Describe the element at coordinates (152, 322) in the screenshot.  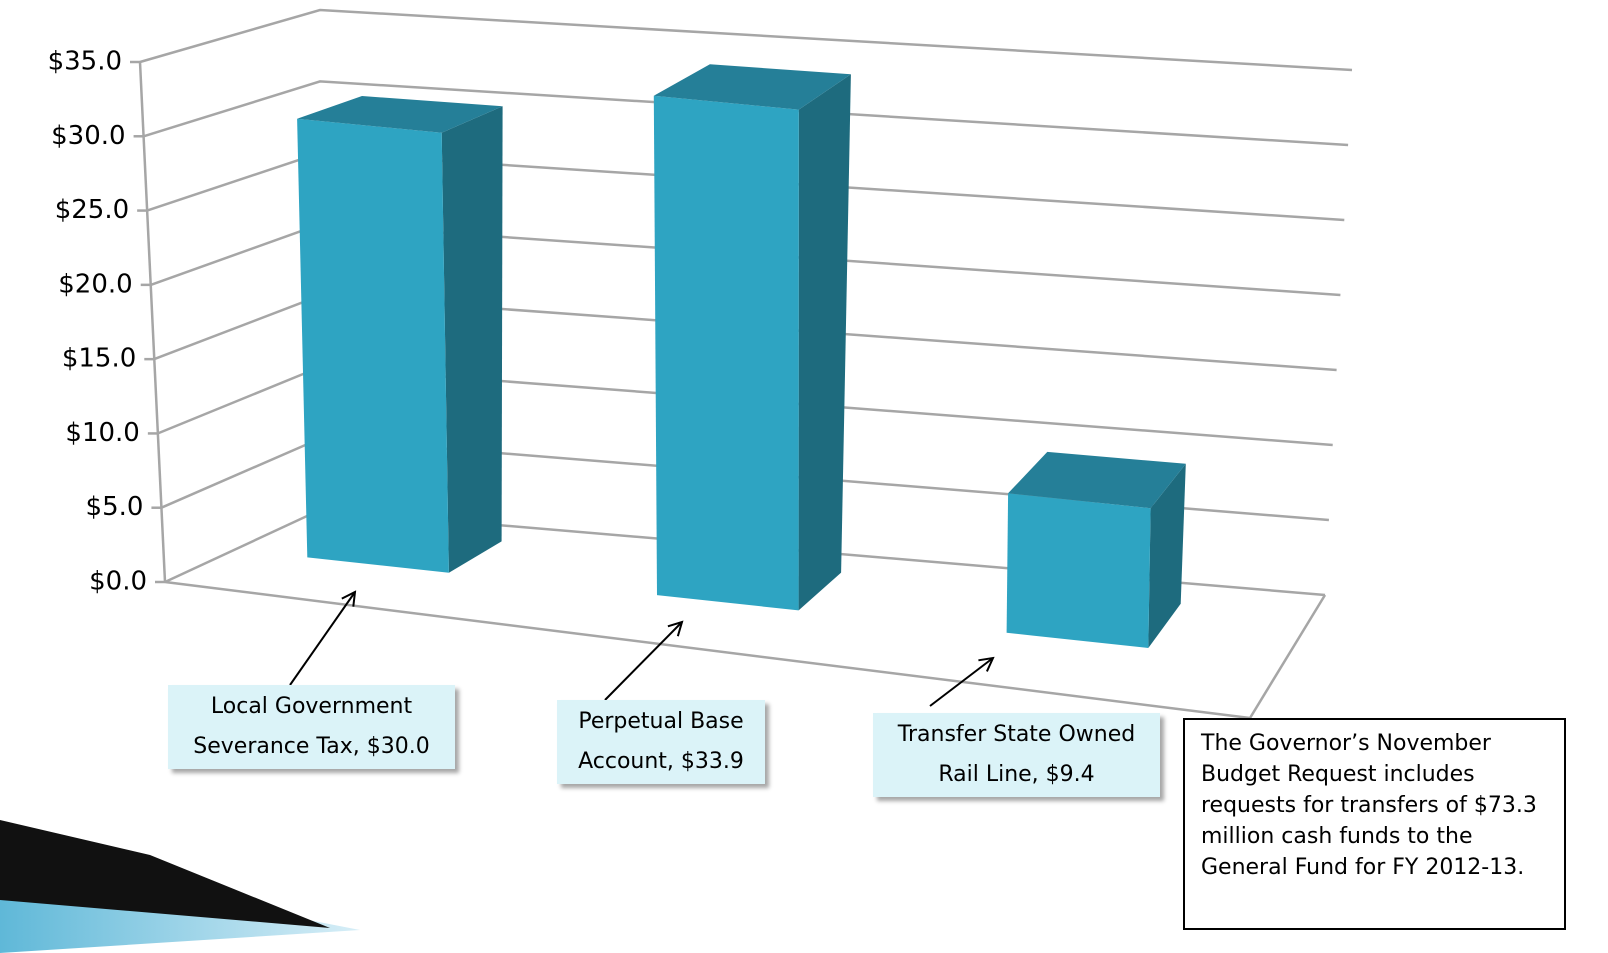
I see `y-axis` at that location.